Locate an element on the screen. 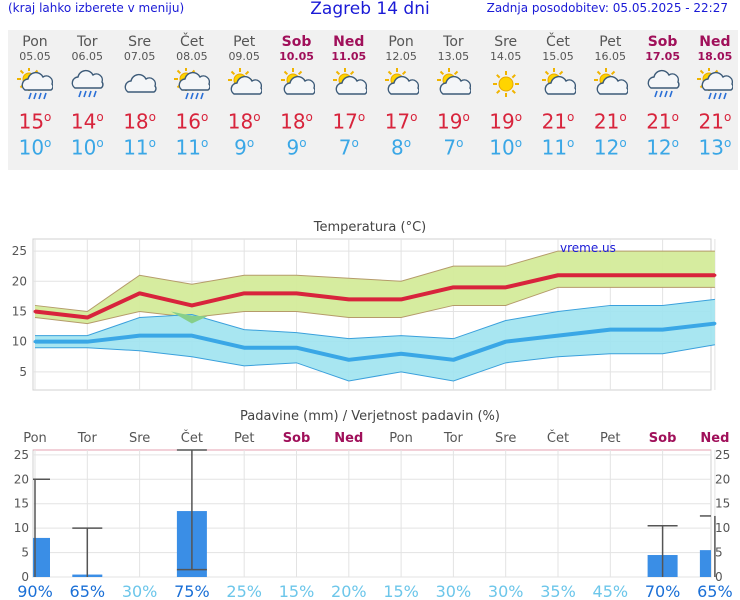  tmin-range-lower is located at coordinates (375, 363).